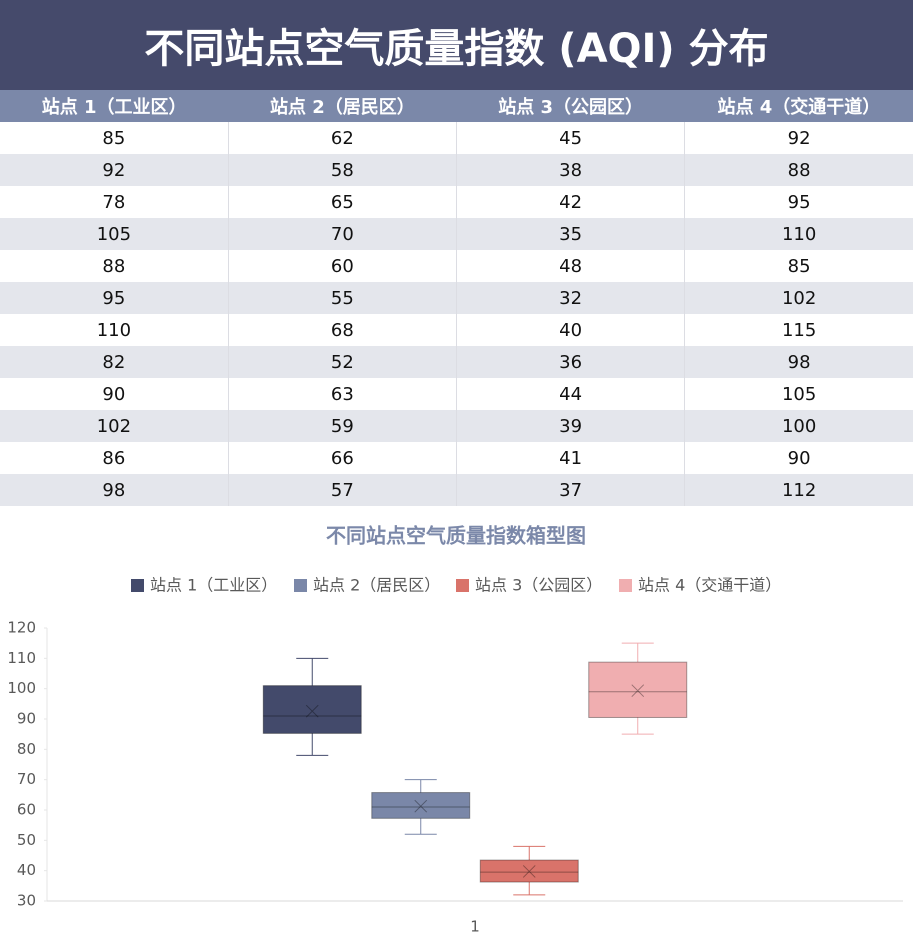 Image resolution: width=913 pixels, height=949 pixels. Describe the element at coordinates (343, 234) in the screenshot. I see `table-cell: 70` at that location.